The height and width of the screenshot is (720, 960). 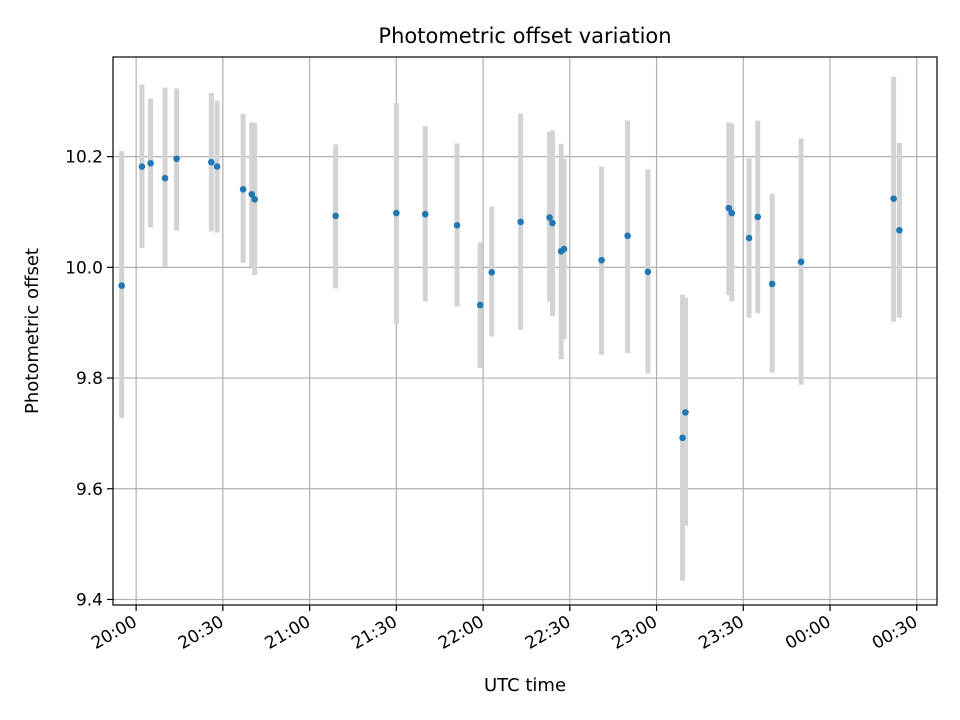 I want to click on x-axis-label: UTC time, so click(x=525, y=685).